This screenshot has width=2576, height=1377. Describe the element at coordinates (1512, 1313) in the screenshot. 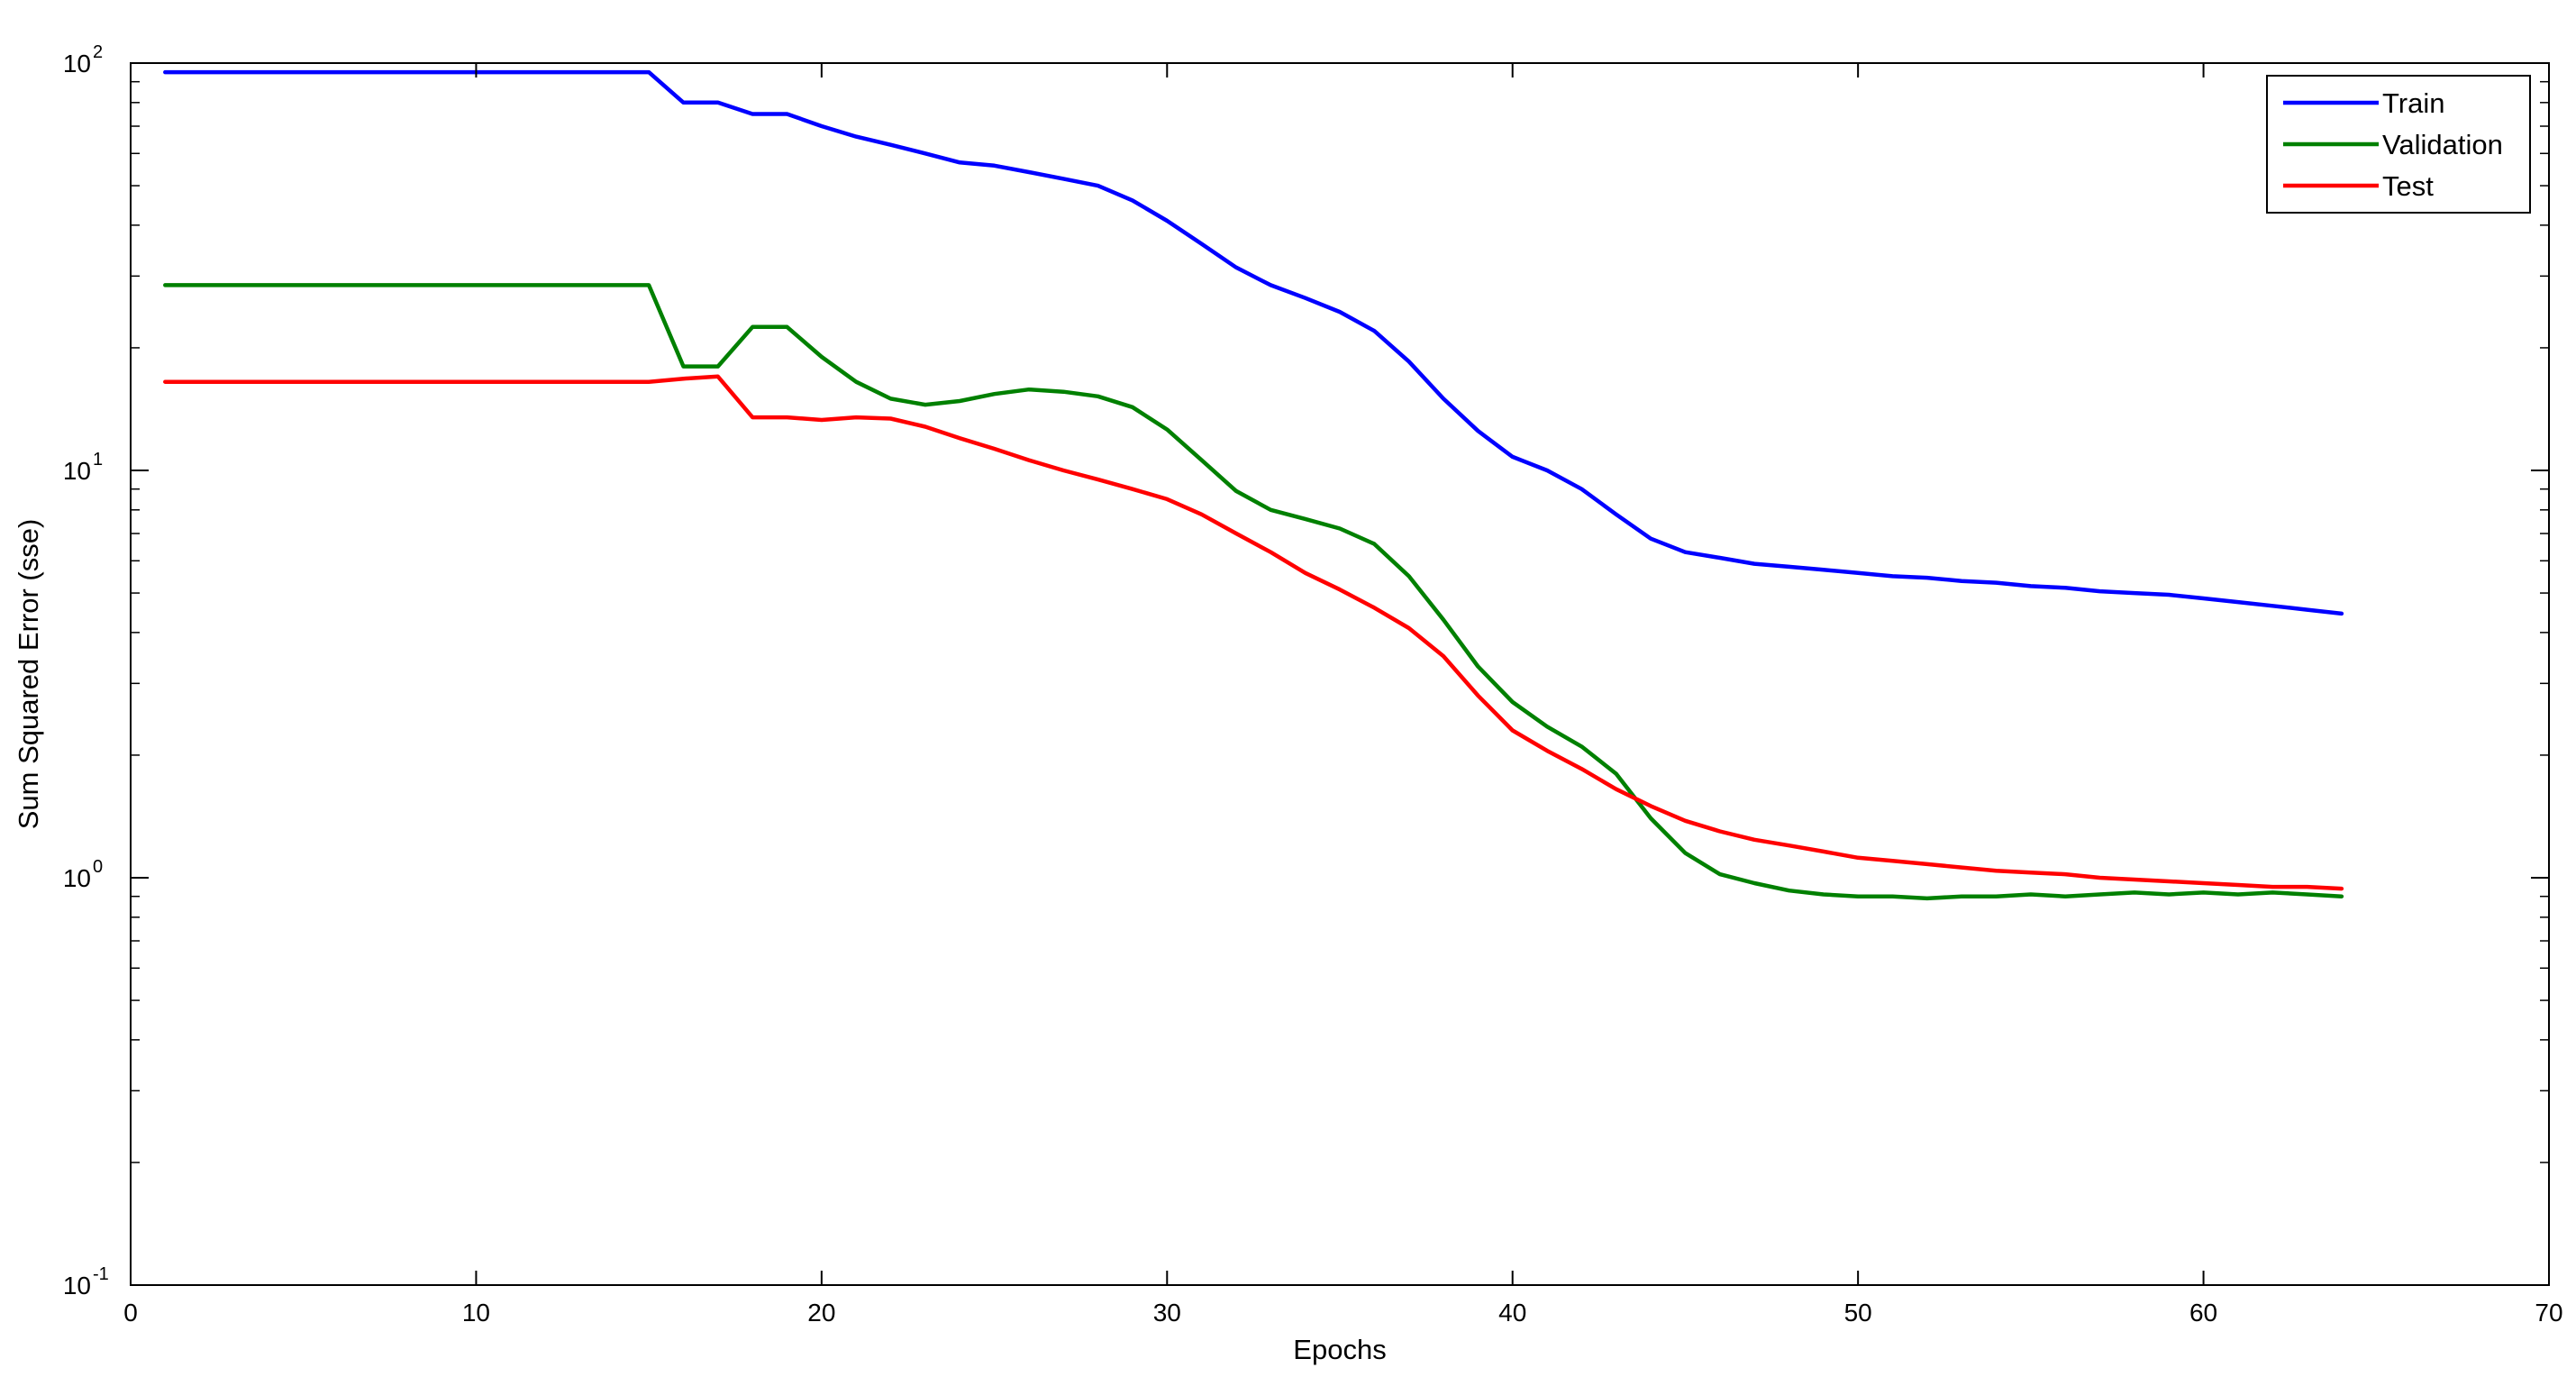

I see `x-tick-label: 40` at that location.